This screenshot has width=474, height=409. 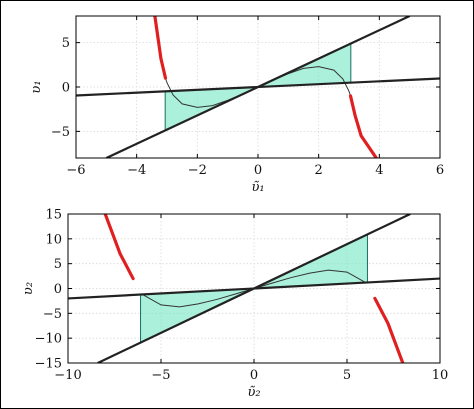 I want to click on x-axis-label: υ̃₂, so click(x=253, y=392).